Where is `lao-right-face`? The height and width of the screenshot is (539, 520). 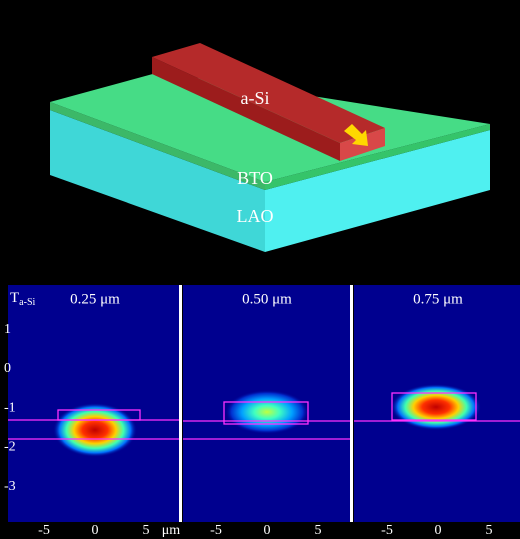 lao-right-face is located at coordinates (377, 191).